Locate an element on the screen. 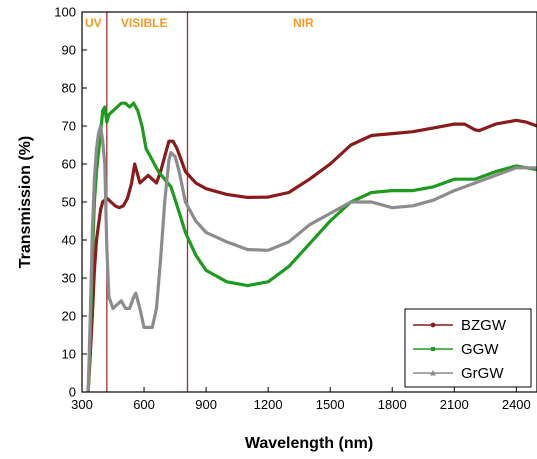 This screenshot has height=459, width=537. x-tick-label: 1200 is located at coordinates (268, 404).